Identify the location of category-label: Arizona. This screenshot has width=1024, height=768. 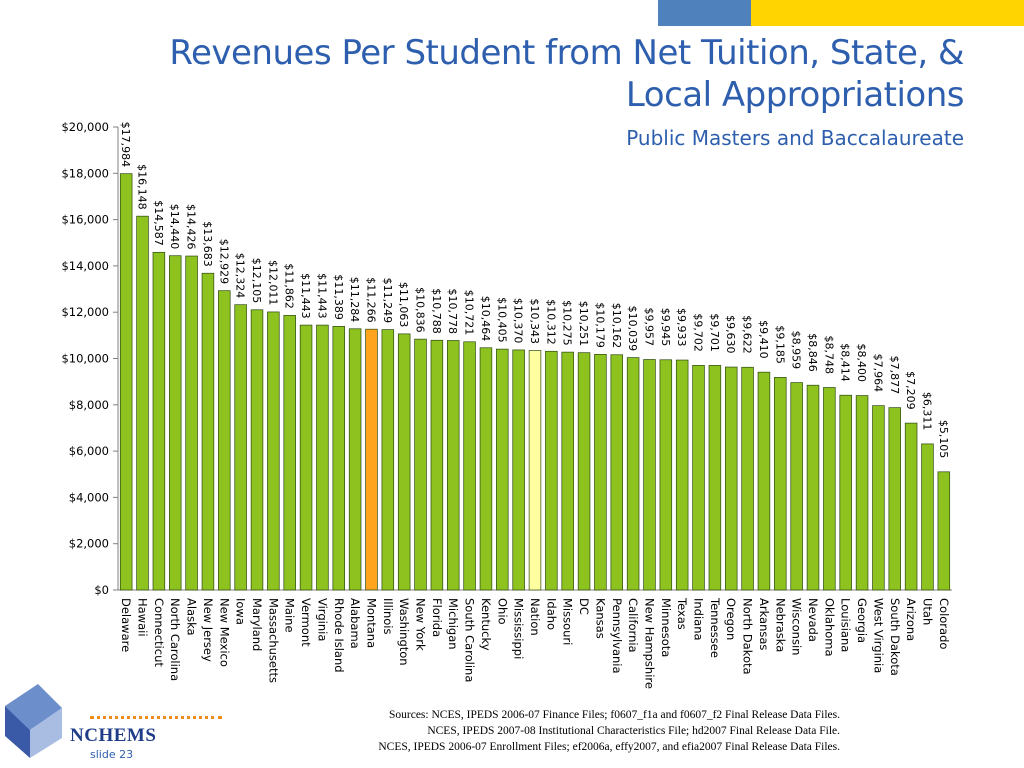
(911, 619).